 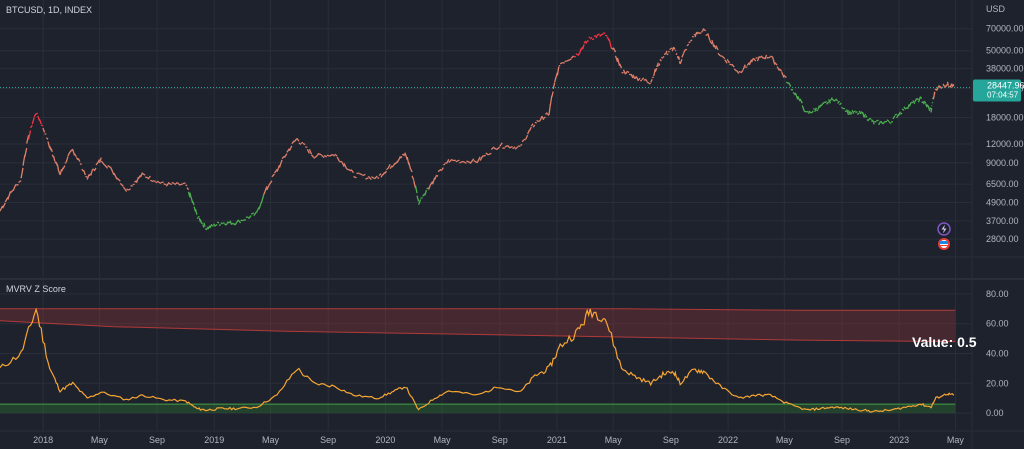 What do you see at coordinates (36, 289) in the screenshot?
I see `indicator-title: MVRV Z Score` at bounding box center [36, 289].